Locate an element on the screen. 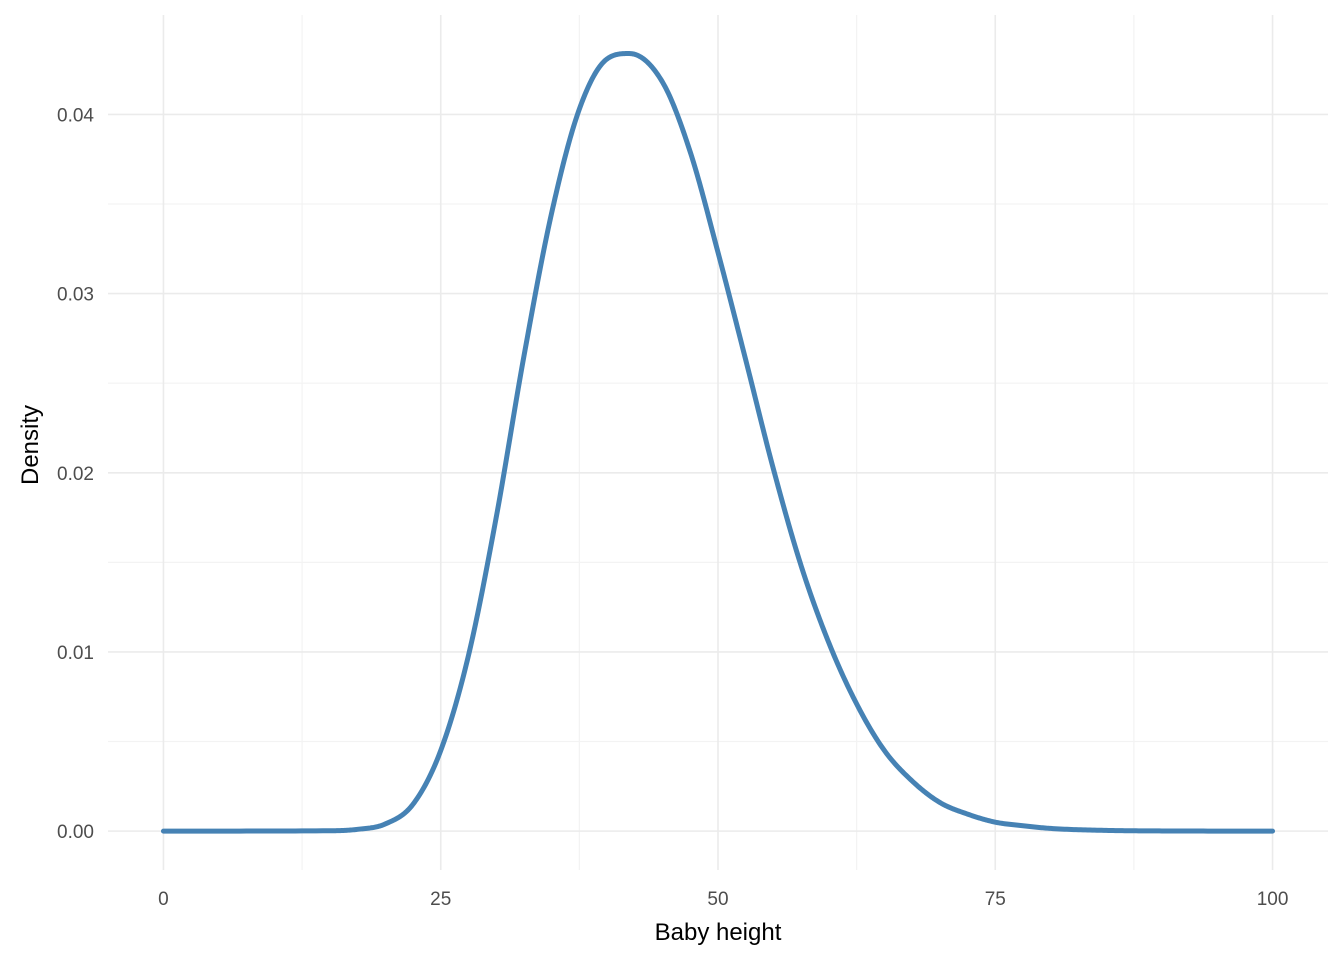 The width and height of the screenshot is (1344, 960). y-axis-tick-labels: 0.00 0.01 0.02 0.03 0.04 is located at coordinates (75, 474).